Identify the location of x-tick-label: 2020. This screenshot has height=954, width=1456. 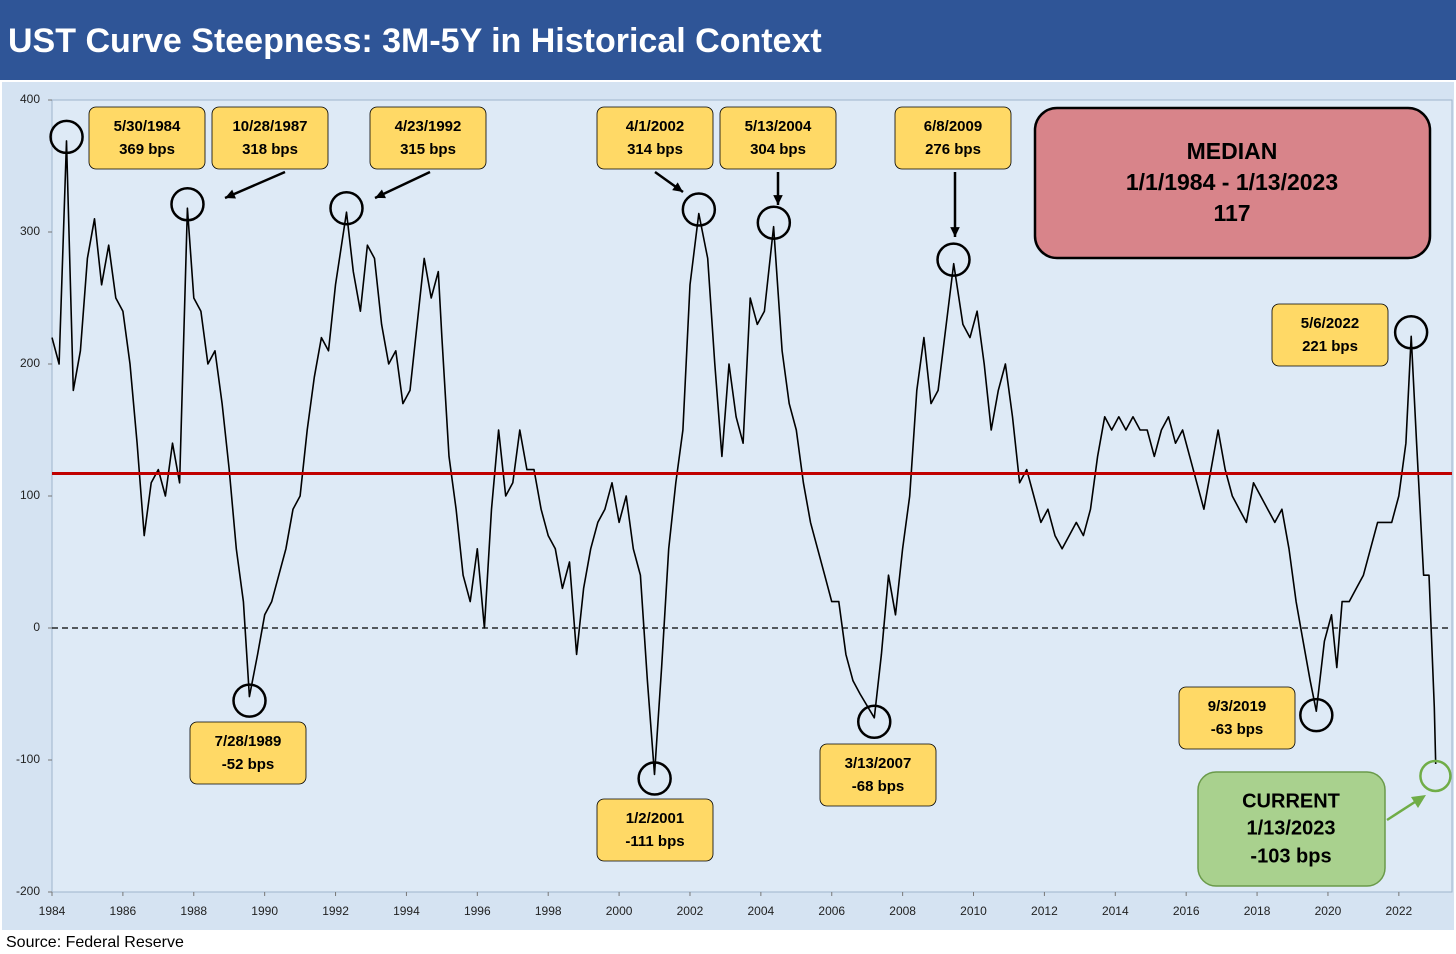
(1328, 911).